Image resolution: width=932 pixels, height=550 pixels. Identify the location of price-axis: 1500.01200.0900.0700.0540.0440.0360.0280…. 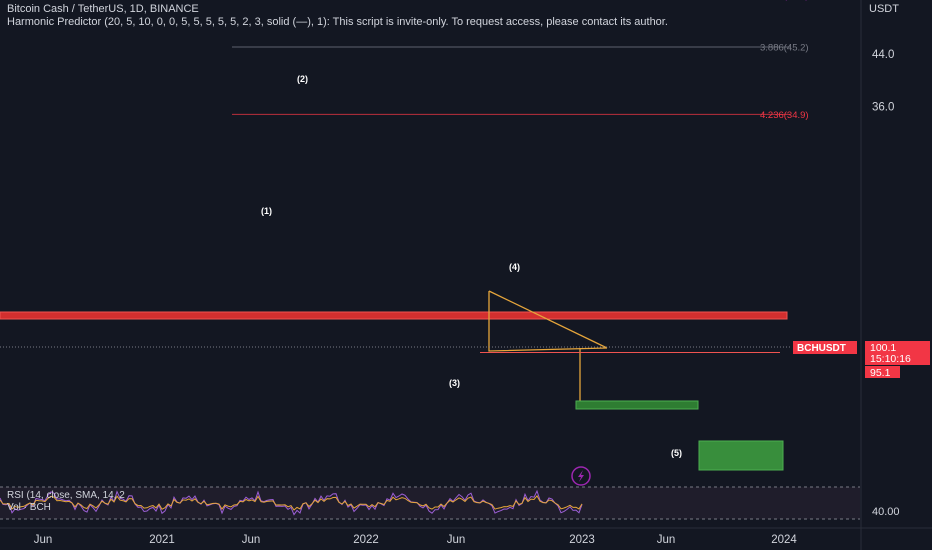
(889, 56).